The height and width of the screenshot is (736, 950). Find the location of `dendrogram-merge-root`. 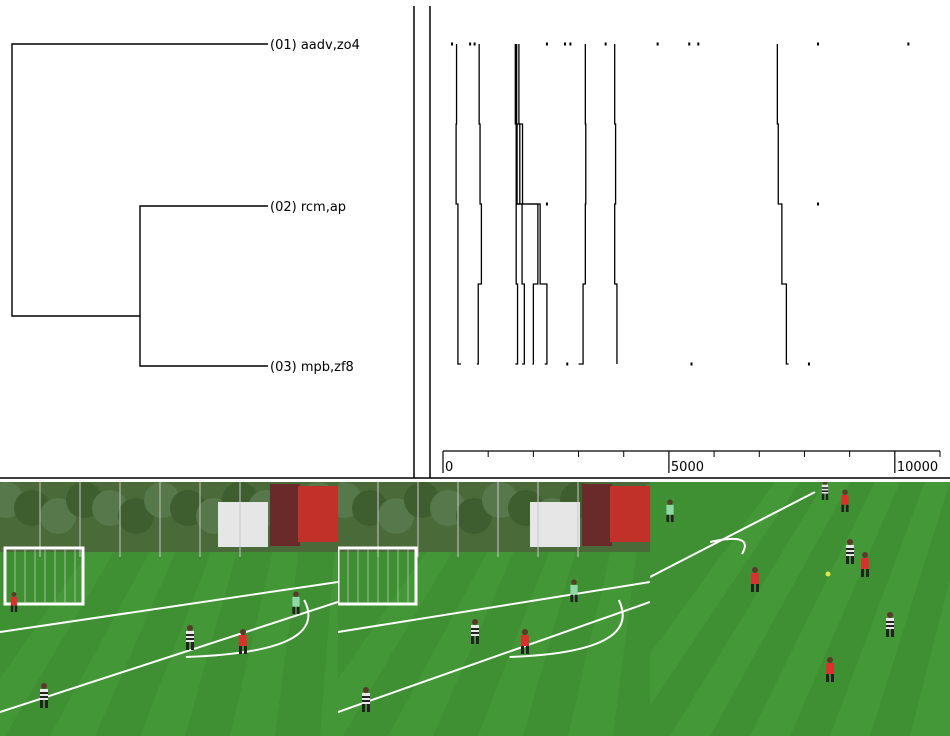

dendrogram-merge-root is located at coordinates (139, 180).